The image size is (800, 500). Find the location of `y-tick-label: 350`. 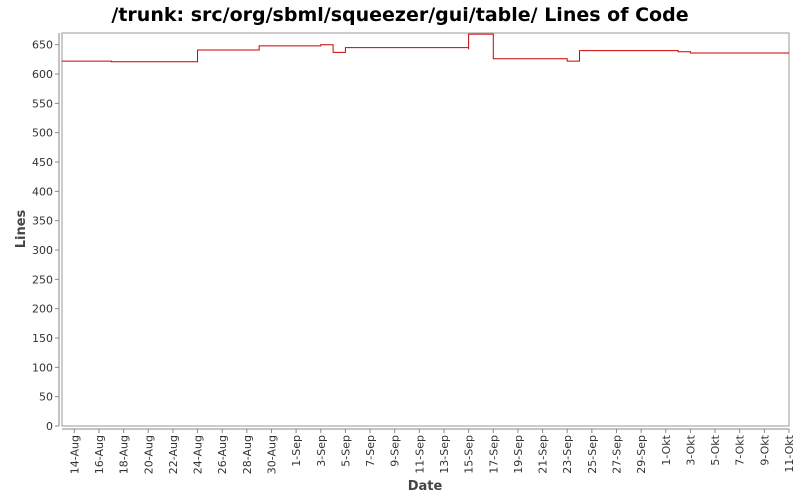

y-tick-label: 350 is located at coordinates (42, 221).